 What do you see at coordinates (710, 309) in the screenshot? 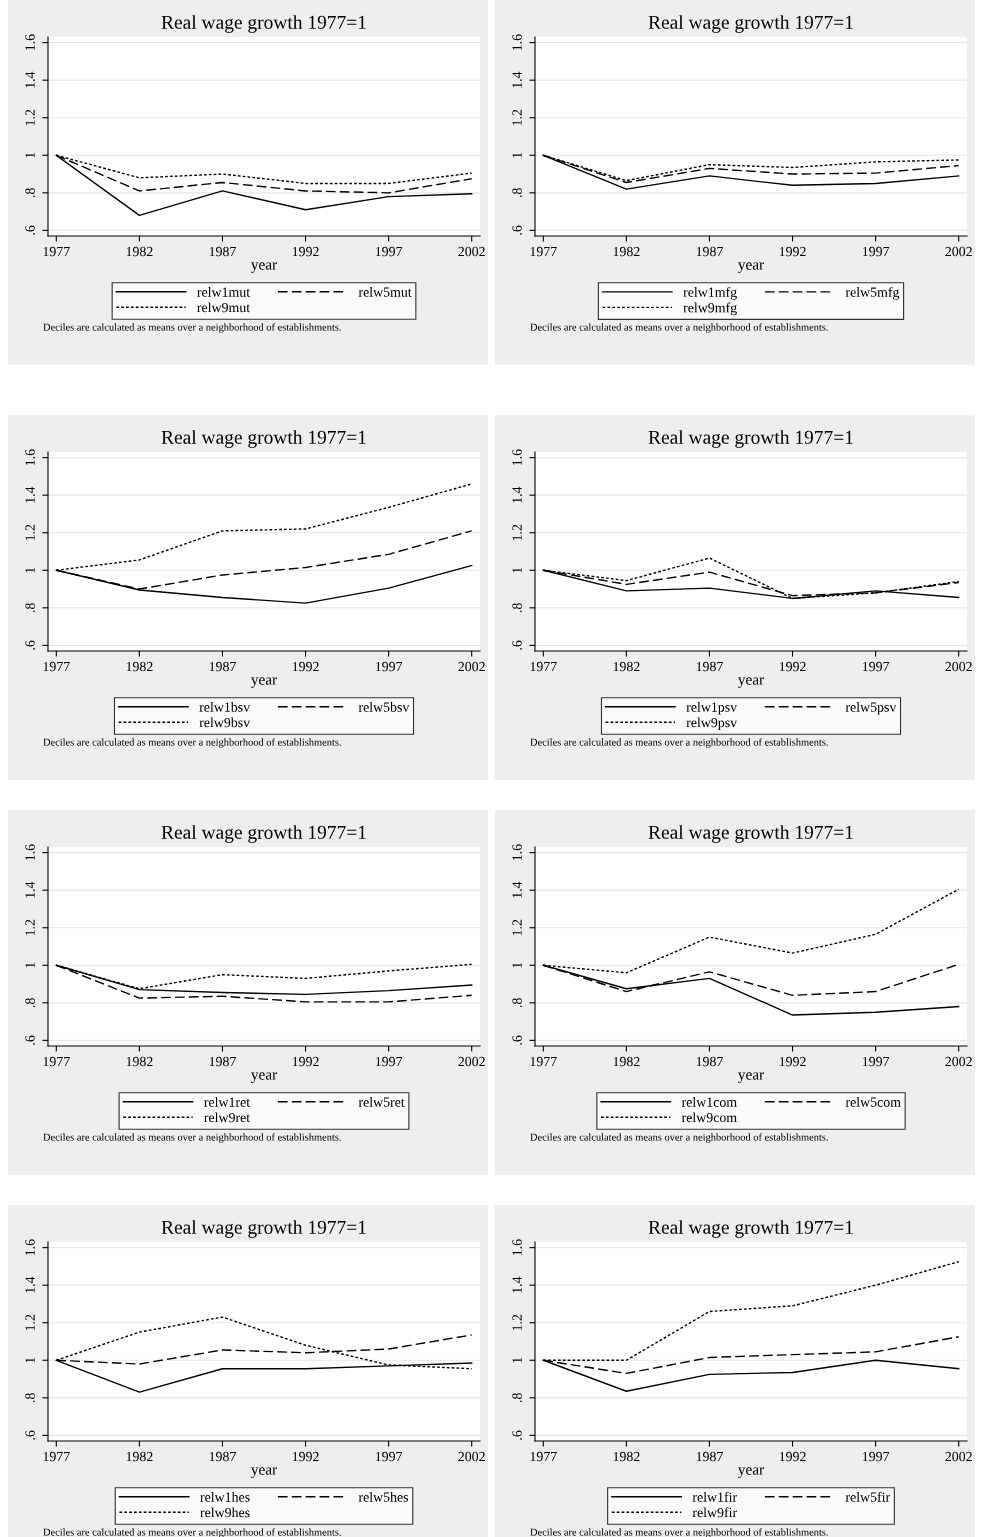
I see `legend-label: relw9mfg` at bounding box center [710, 309].